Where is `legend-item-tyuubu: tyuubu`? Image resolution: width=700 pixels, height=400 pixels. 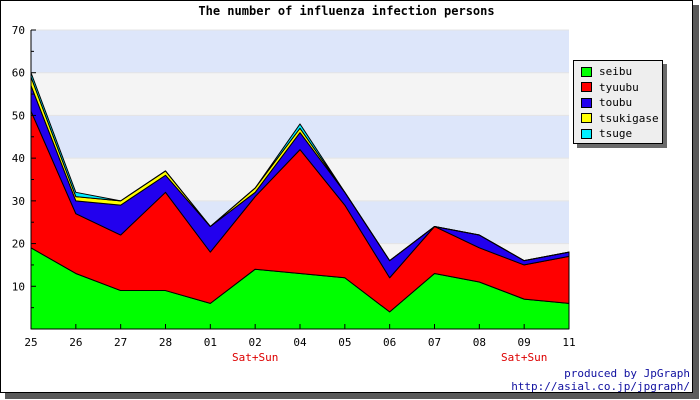
legend-item-tyuubu: tyuubu is located at coordinates (621, 88).